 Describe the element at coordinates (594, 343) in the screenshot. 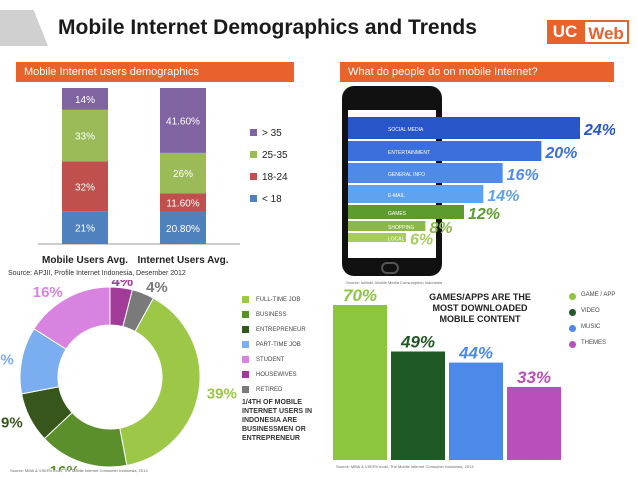

I see `games-legend-label-3: THEMES` at that location.